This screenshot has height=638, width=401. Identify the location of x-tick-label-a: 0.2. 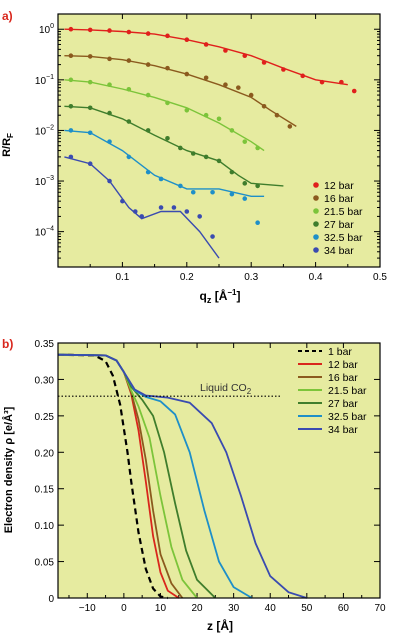
(187, 277).